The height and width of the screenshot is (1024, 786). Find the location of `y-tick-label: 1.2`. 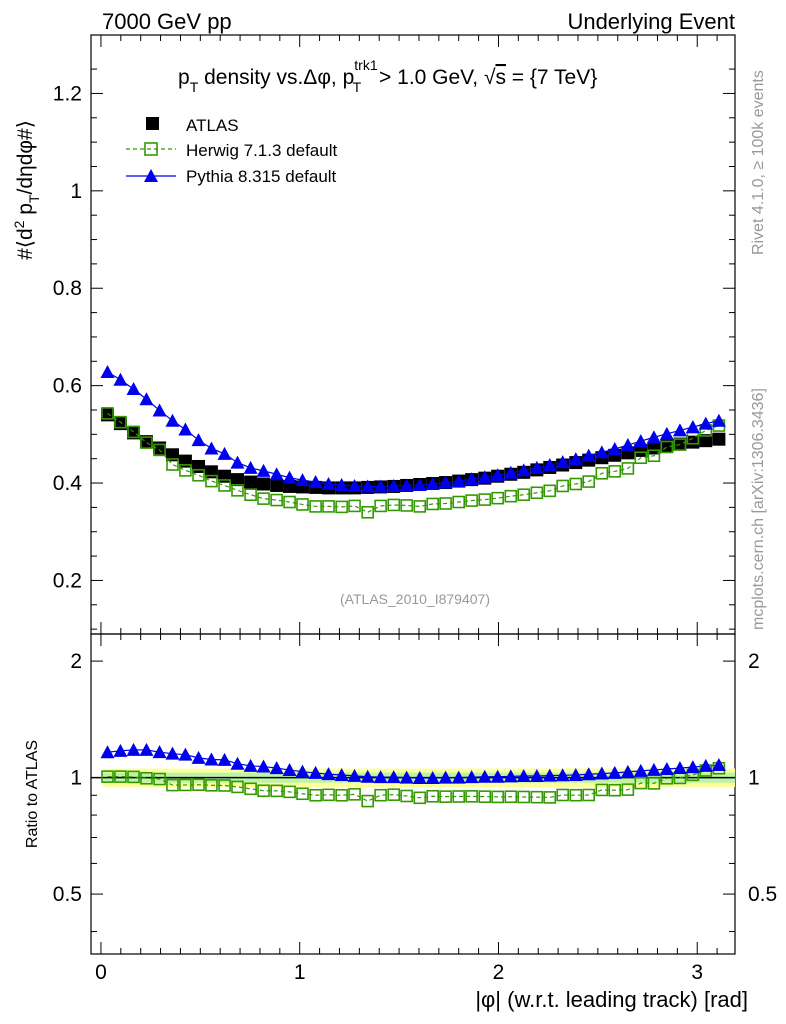

y-tick-label: 1.2 is located at coordinates (67, 93).